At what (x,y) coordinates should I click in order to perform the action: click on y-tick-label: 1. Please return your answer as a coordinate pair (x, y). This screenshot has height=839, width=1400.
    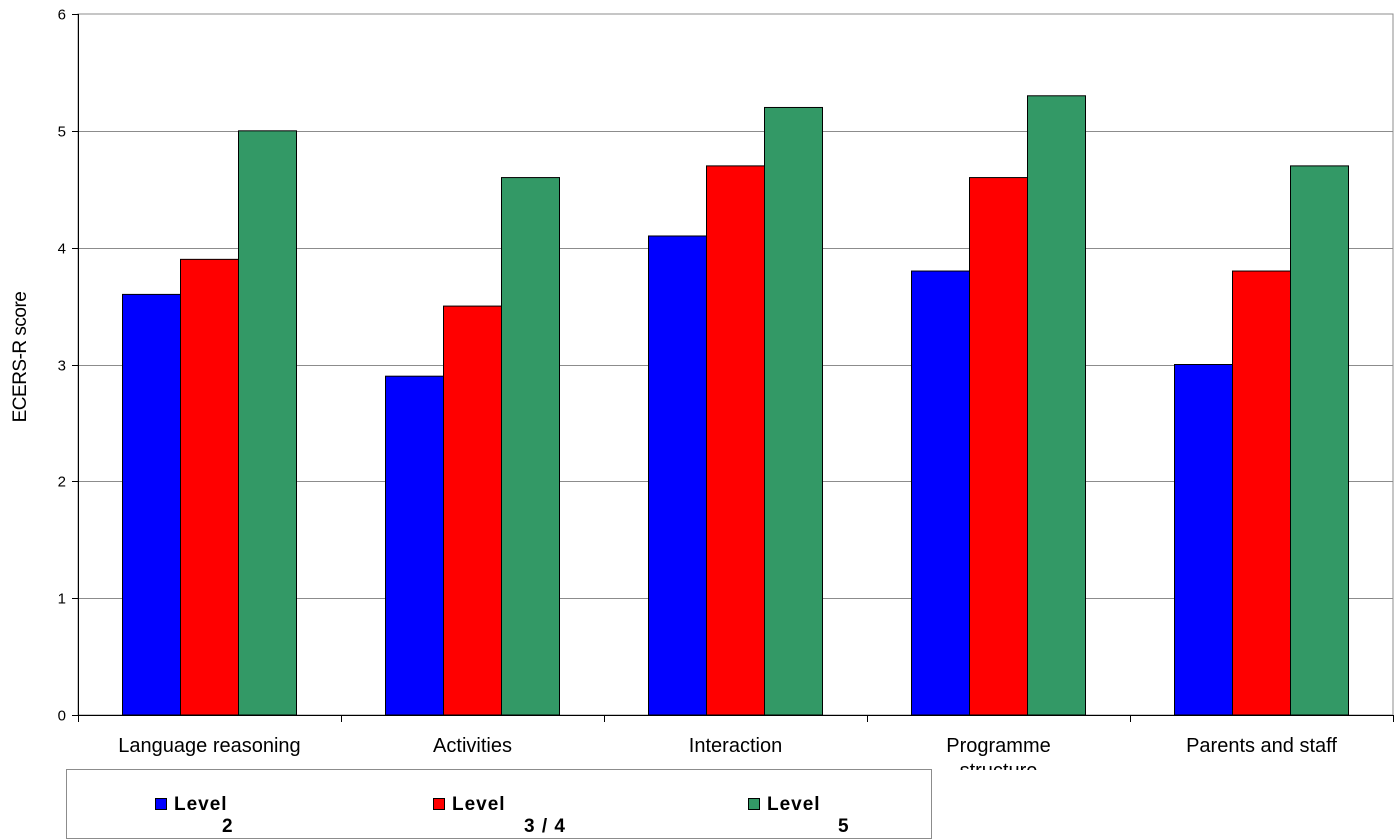
    Looking at the image, I should click on (62, 599).